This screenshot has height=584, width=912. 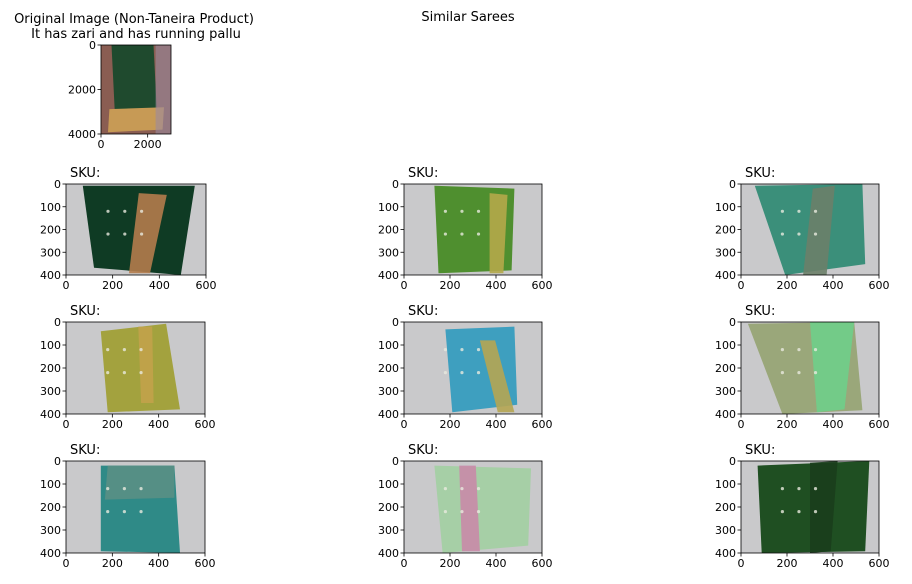 I want to click on subplot-9: 0 200 400 600 0 100 200 300 400 SKU:, so click(x=802, y=506).